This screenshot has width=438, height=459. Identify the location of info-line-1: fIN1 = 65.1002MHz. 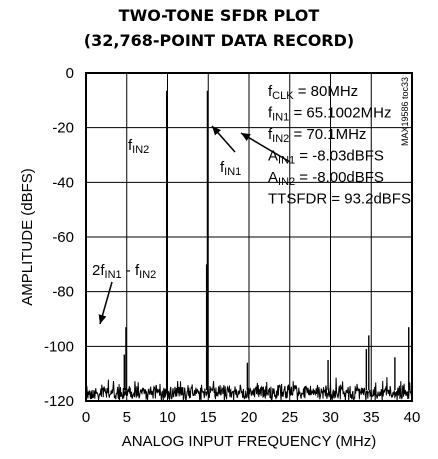
(329, 114).